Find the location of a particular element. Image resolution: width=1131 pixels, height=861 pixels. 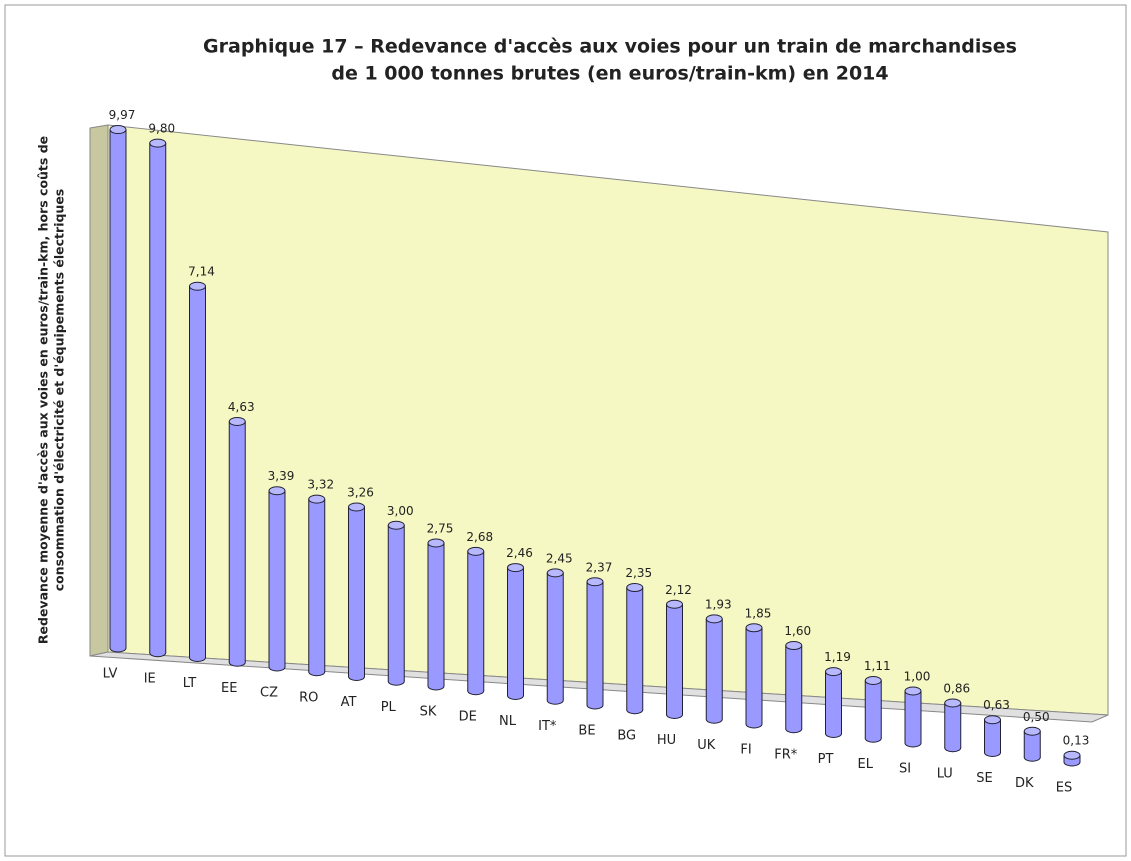

x-tick-label: EL is located at coordinates (866, 764).